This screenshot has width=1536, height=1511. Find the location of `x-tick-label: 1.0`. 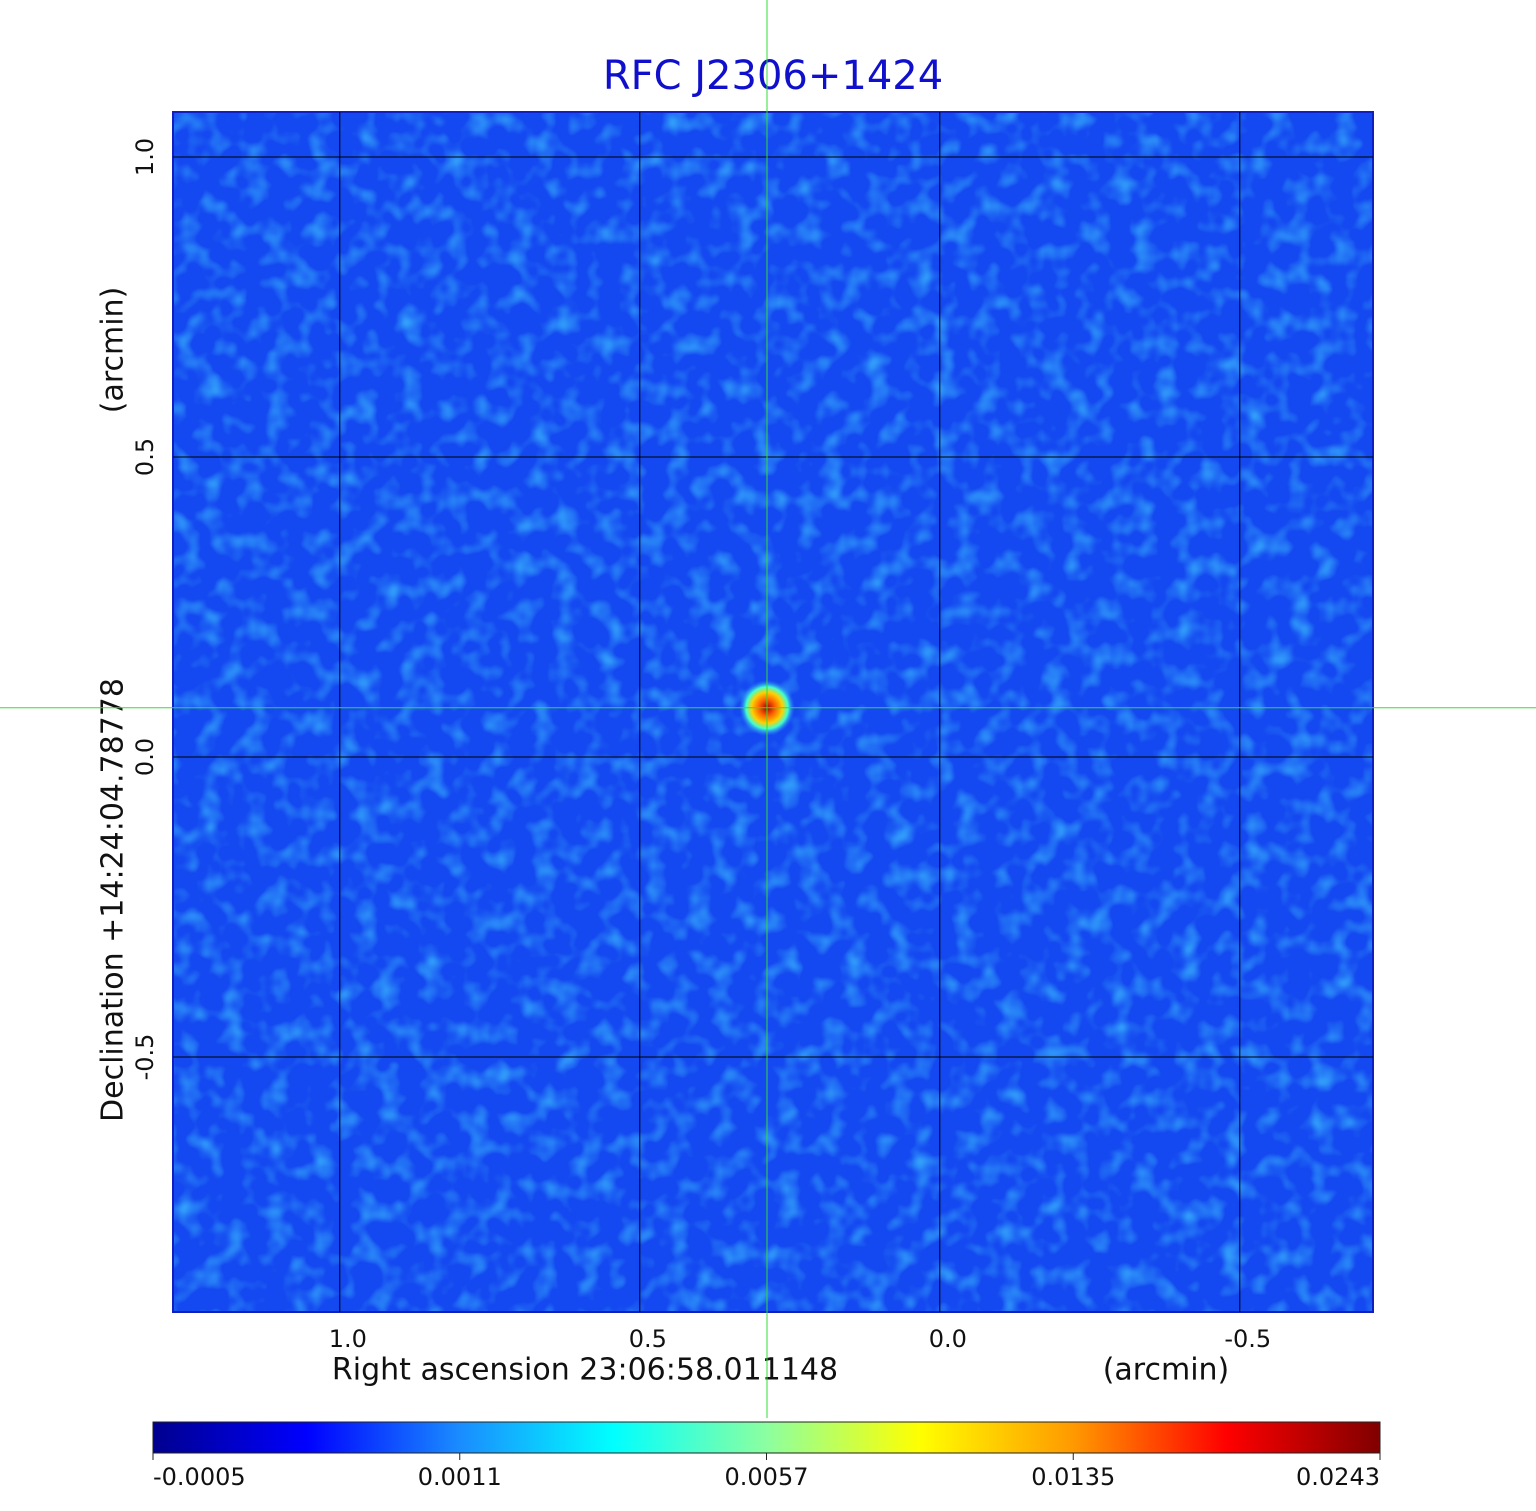

x-tick-label: 1.0 is located at coordinates (348, 1339).